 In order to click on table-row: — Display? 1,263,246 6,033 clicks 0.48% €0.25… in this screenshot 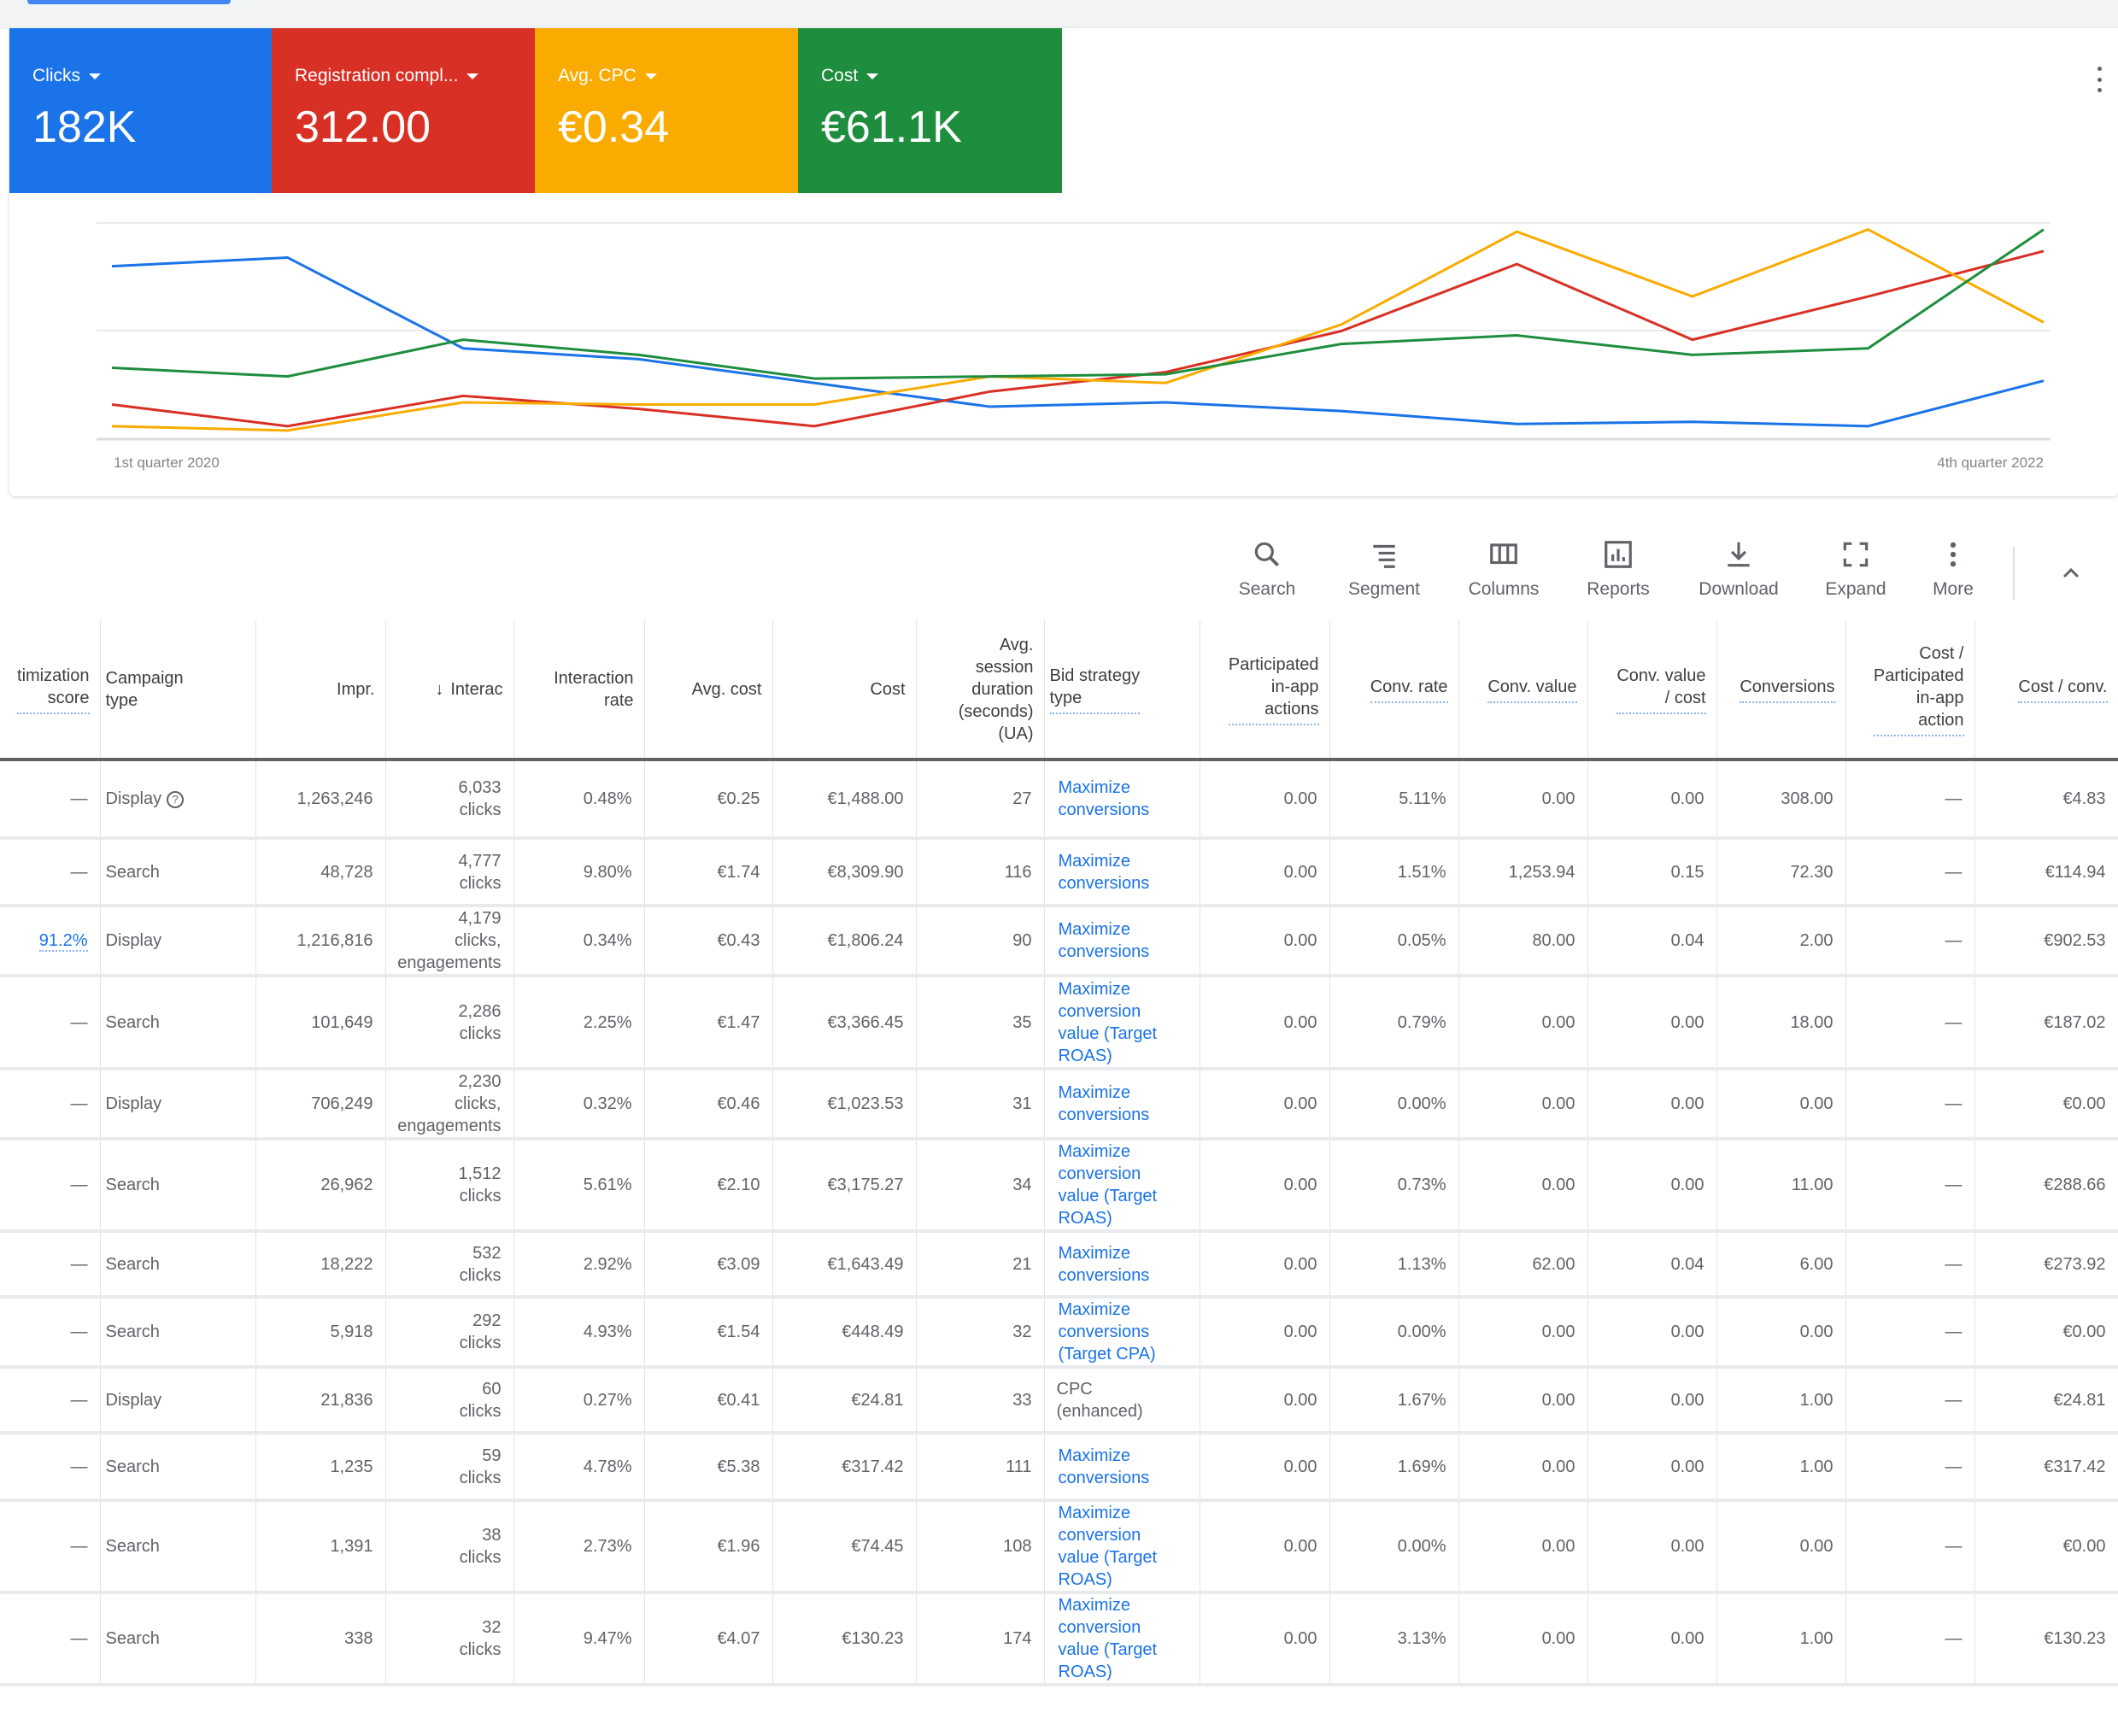, I will do `click(1059, 800)`.